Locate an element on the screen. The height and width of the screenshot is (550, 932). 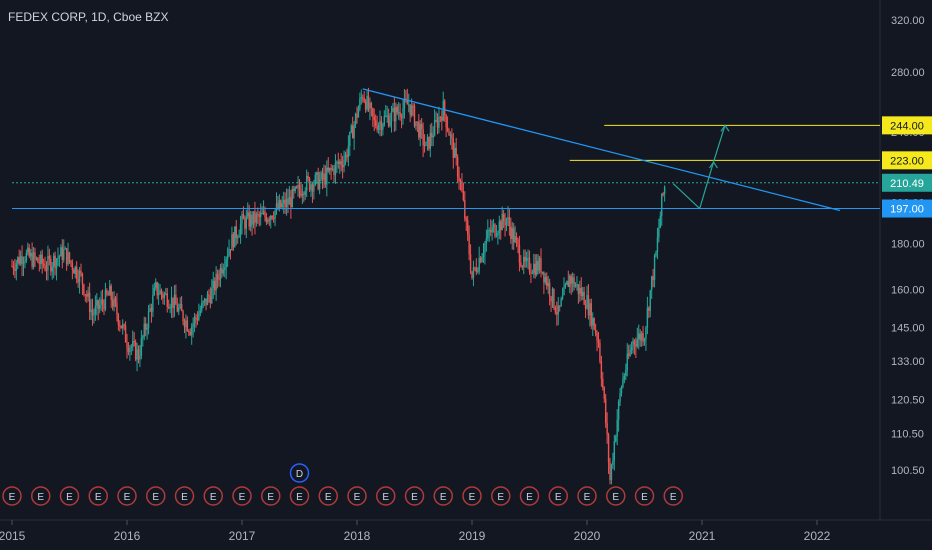
dividend-event-label: D is located at coordinates (299, 474).